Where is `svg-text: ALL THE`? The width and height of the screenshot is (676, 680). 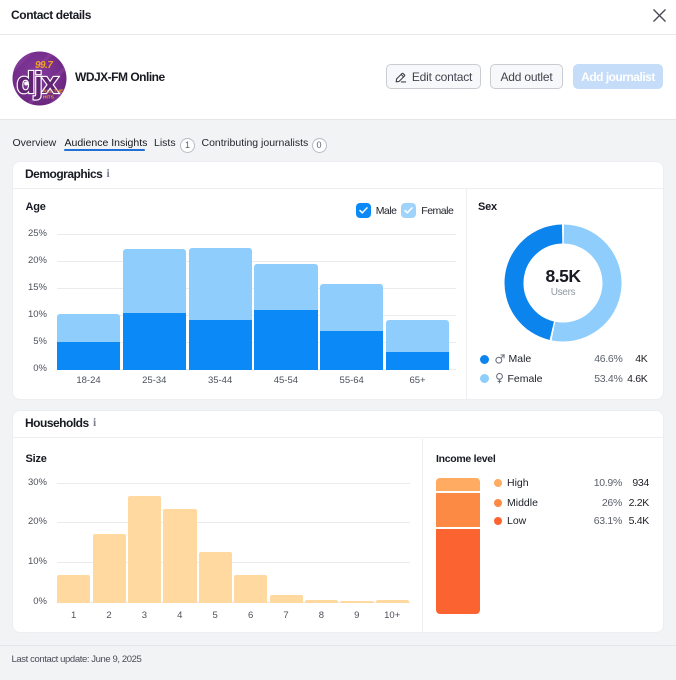 svg-text: ALL THE is located at coordinates (53, 92).